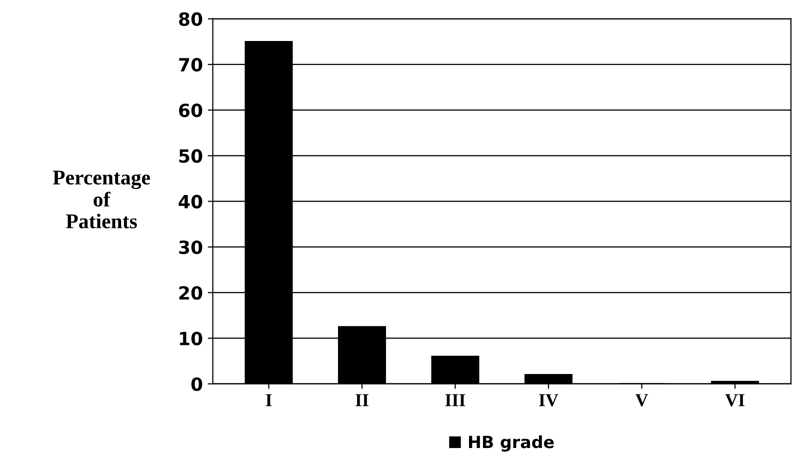 The image size is (803, 471). Describe the element at coordinates (190, 293) in the screenshot. I see `y-tick-label: 20` at that location.